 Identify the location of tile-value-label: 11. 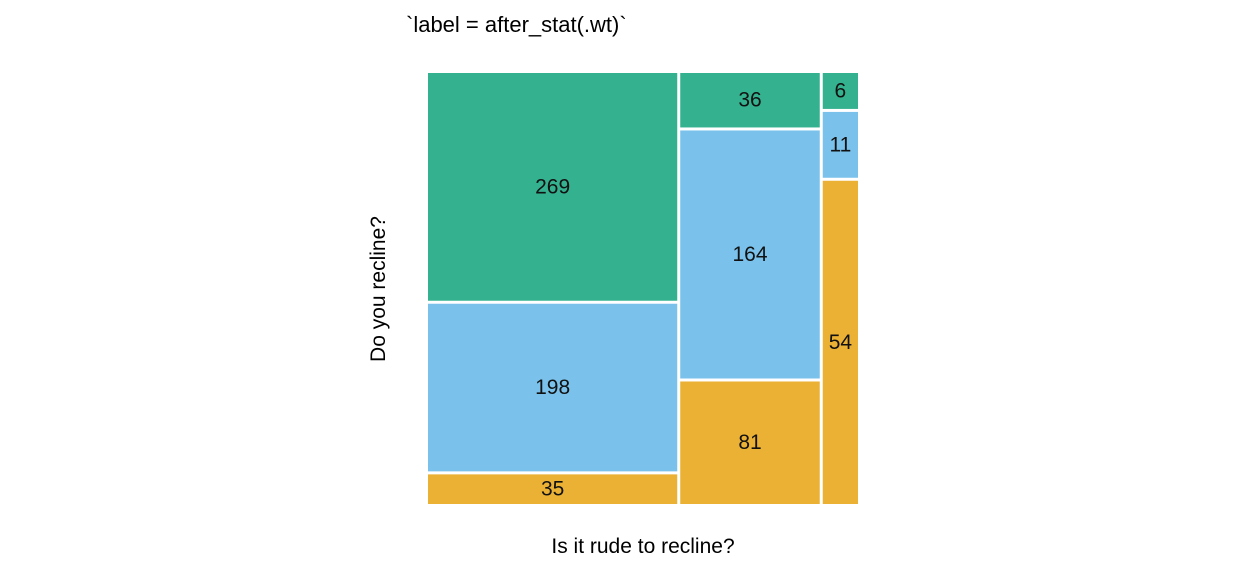
(840, 144).